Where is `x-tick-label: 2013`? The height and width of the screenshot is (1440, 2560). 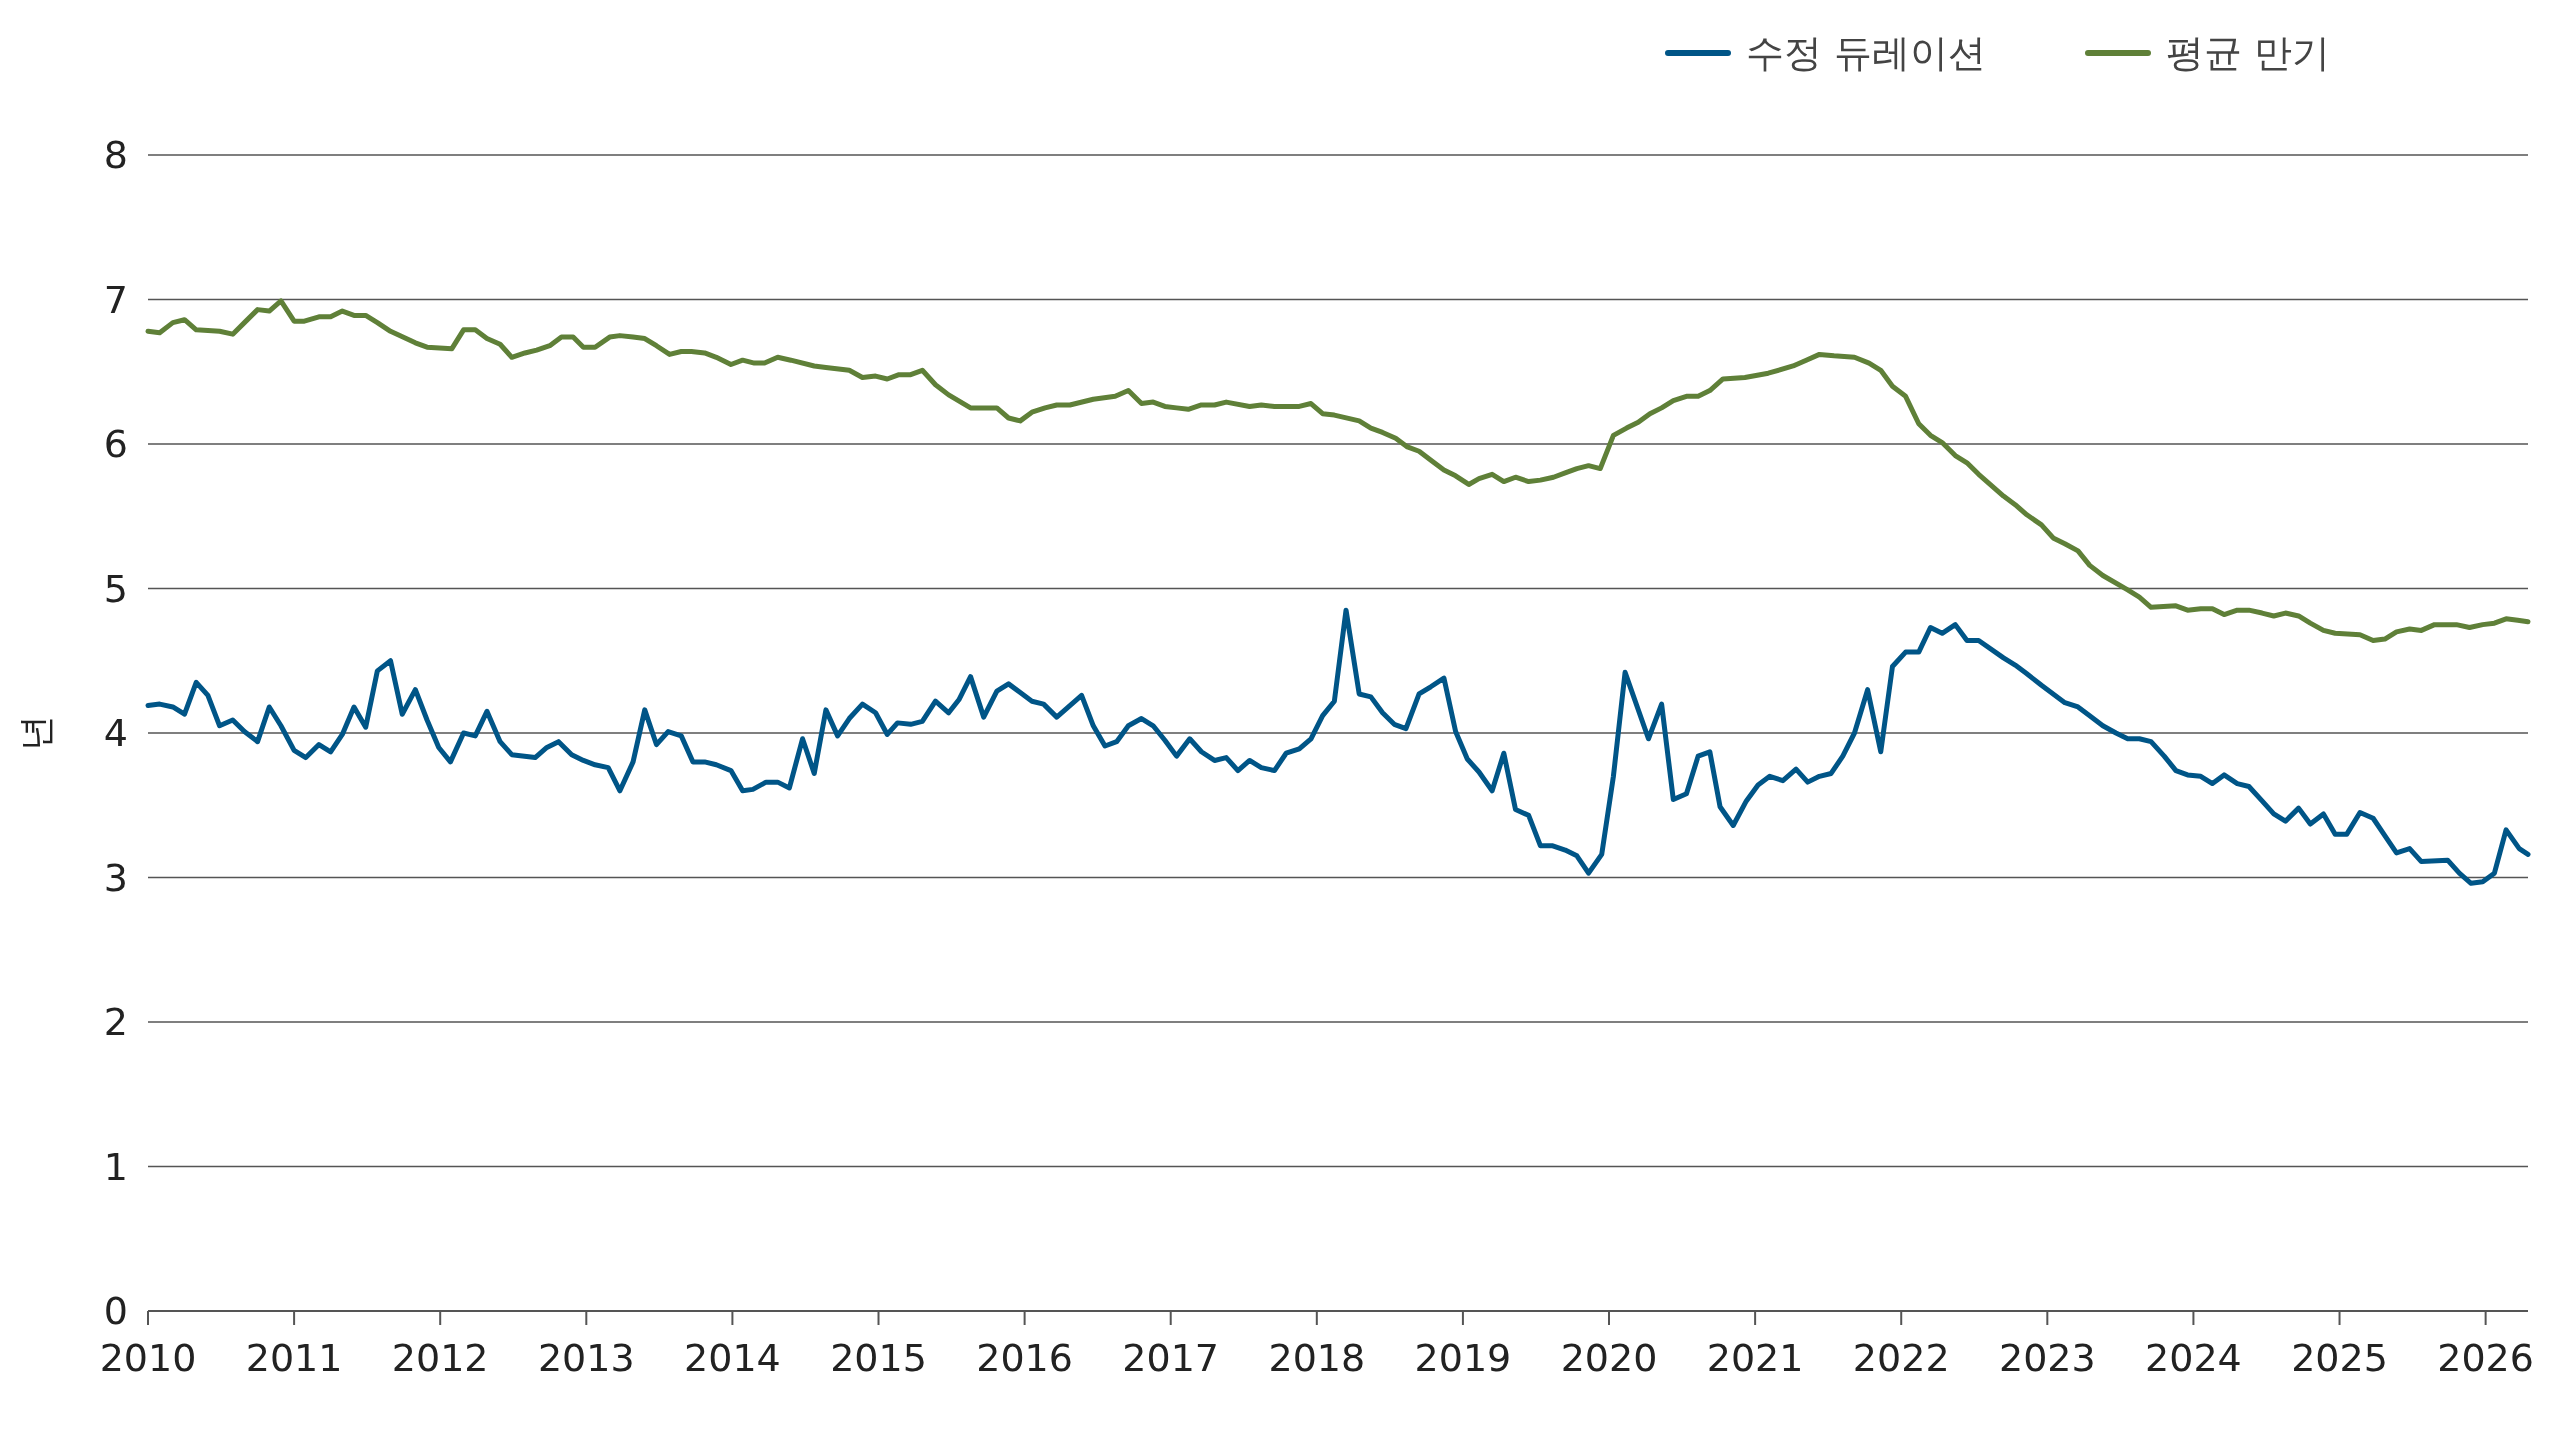 x-tick-label: 2013 is located at coordinates (586, 1358).